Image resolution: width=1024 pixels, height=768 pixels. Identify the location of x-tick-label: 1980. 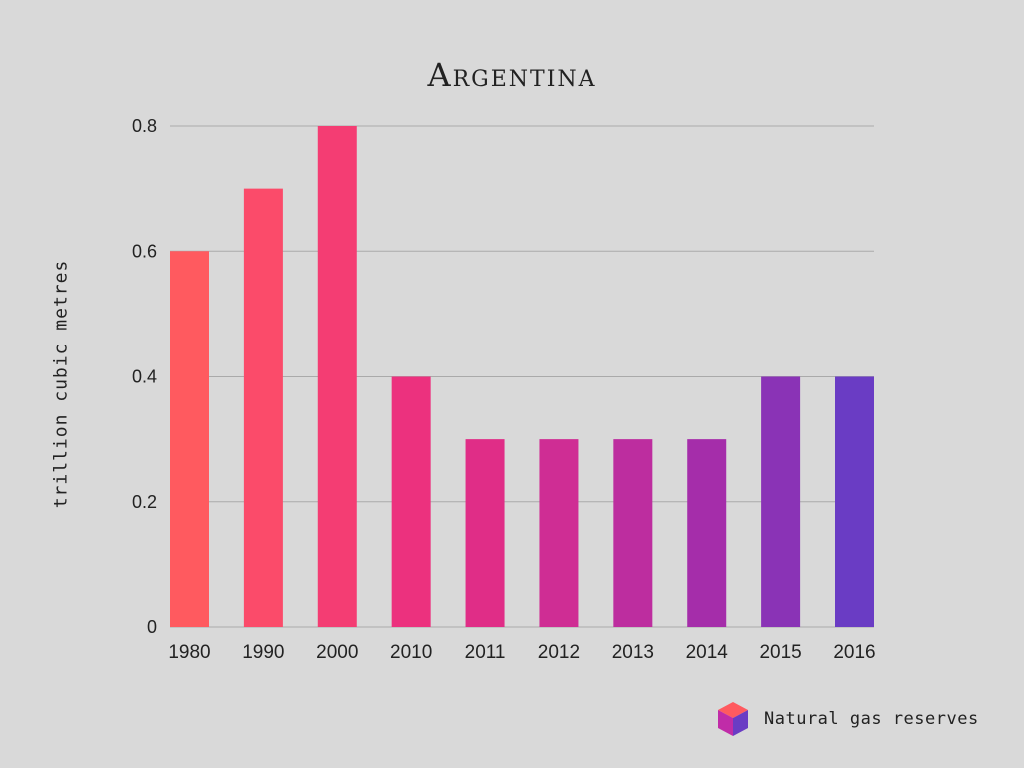
(189, 652).